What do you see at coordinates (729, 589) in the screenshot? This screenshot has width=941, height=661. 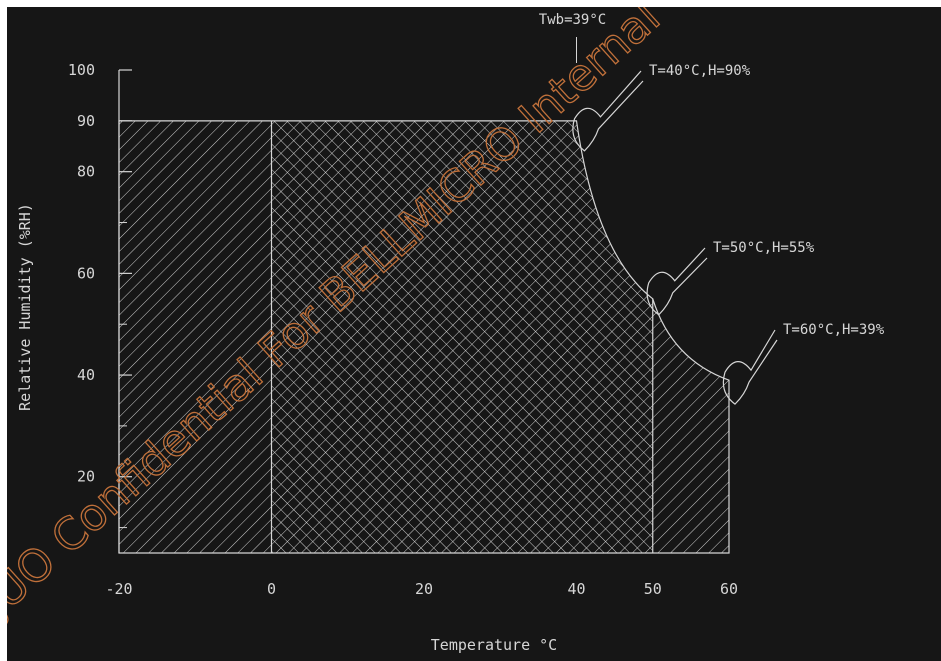 I see `x-tick-label: 60` at bounding box center [729, 589].